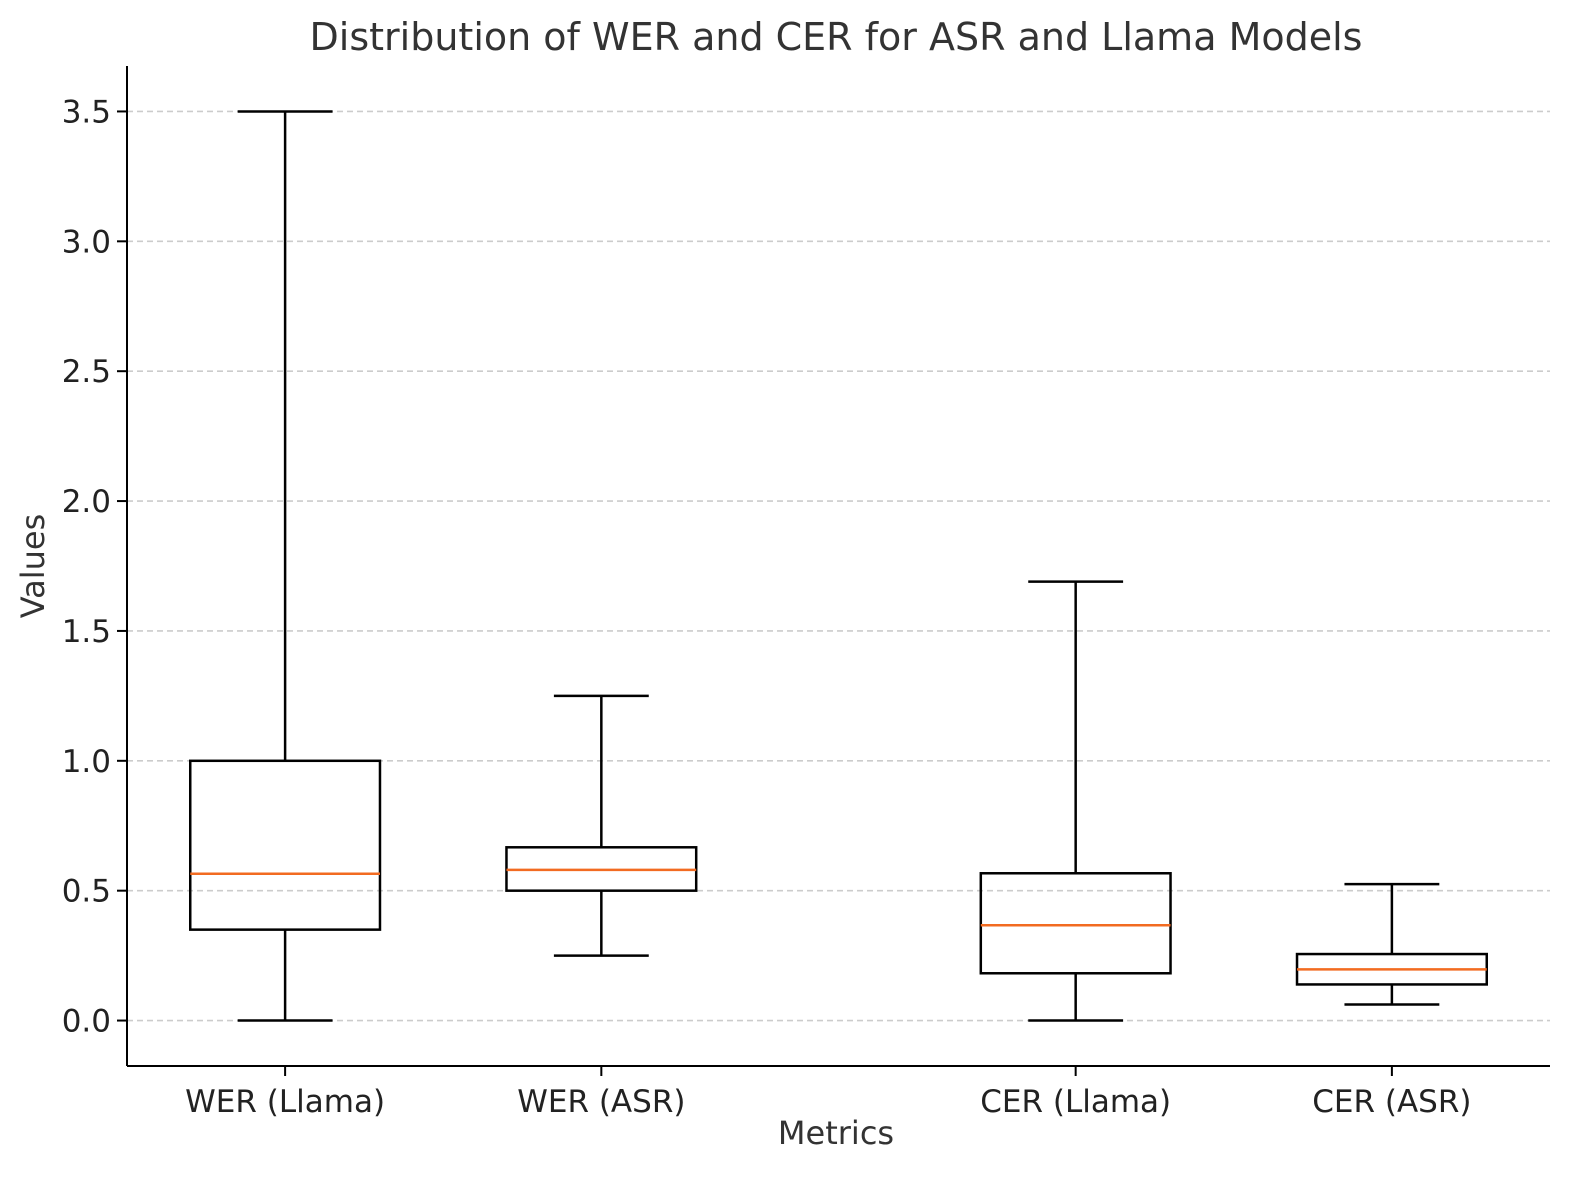 Image resolution: width=1580 pixels, height=1184 pixels. Describe the element at coordinates (285, 1102) in the screenshot. I see `x-tick-label: WER (Llama)` at that location.